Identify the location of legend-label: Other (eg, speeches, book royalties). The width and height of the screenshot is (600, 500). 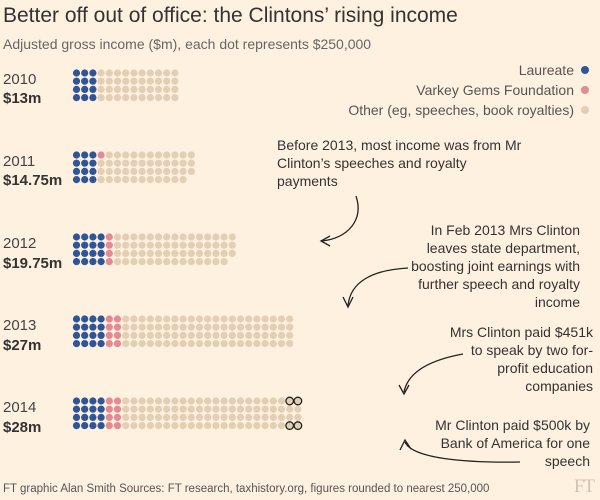
(461, 110).